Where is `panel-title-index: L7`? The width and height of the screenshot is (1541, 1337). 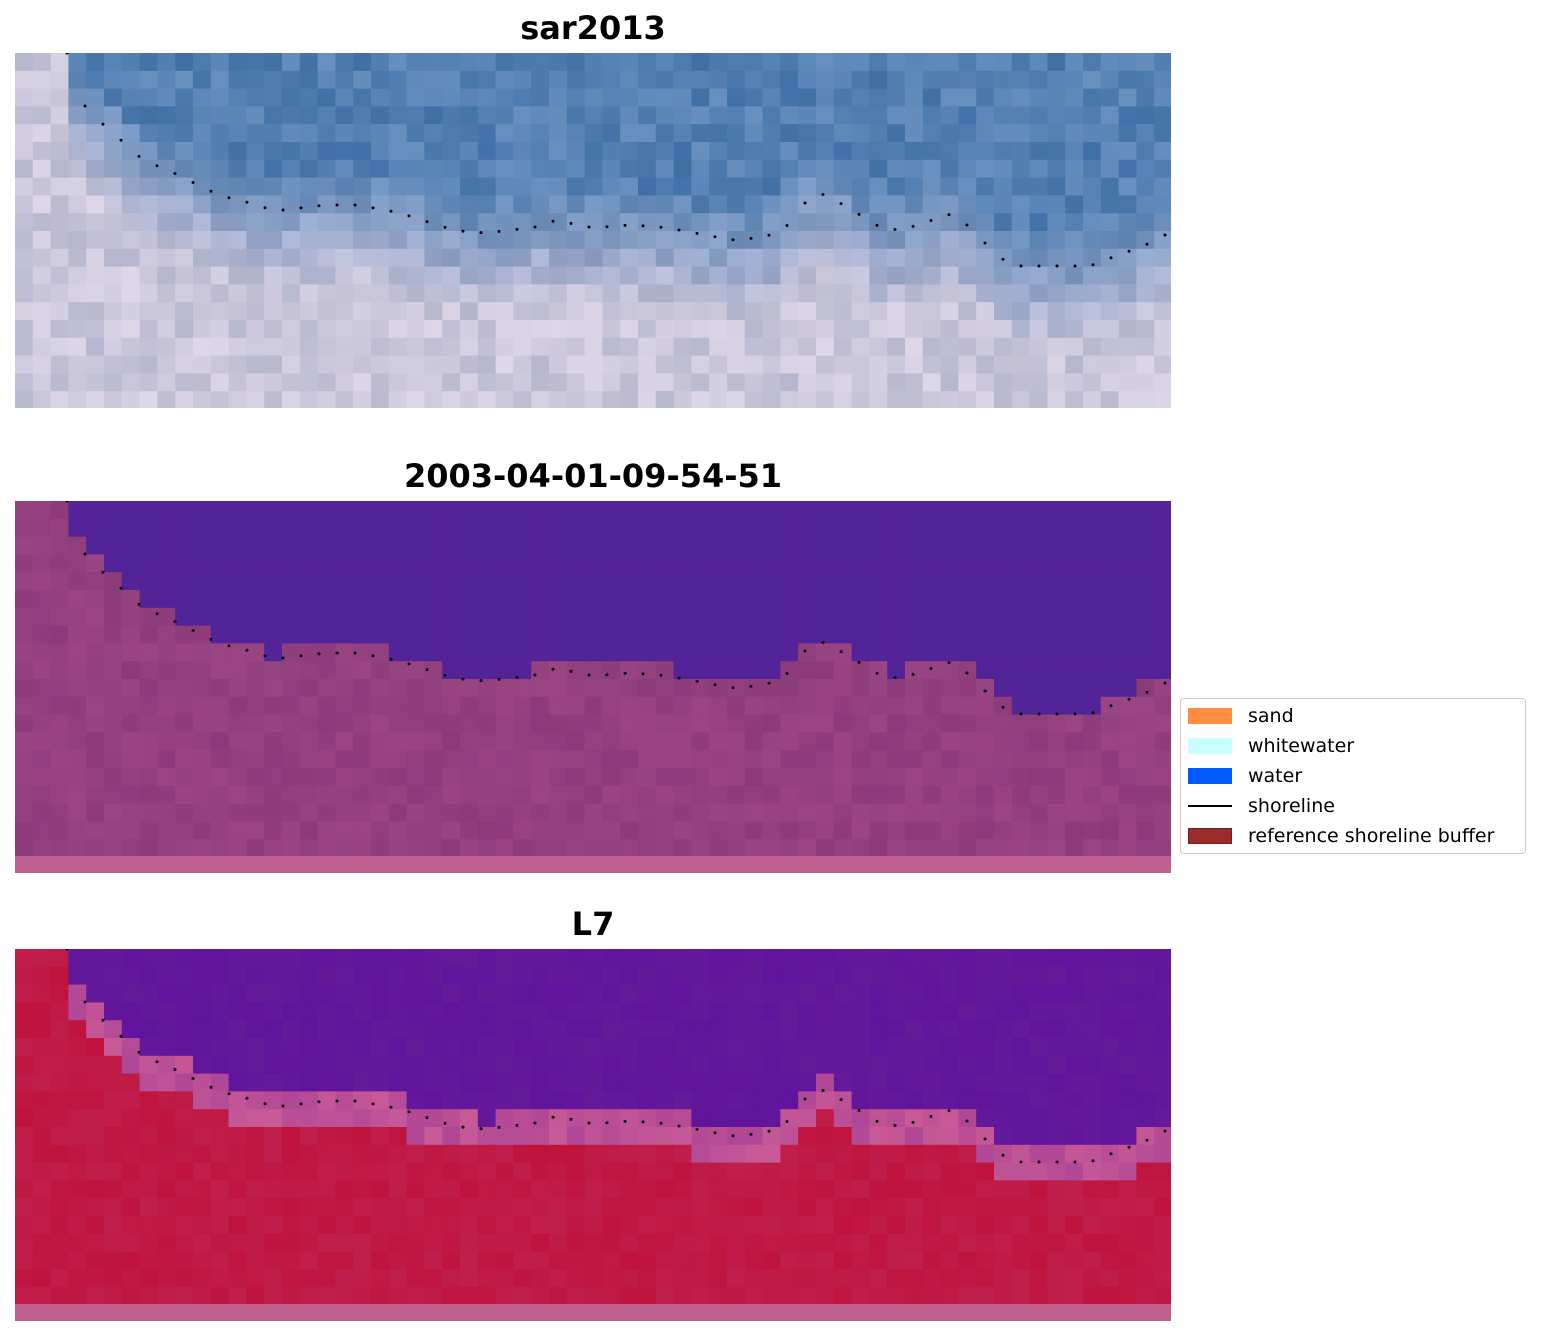 panel-title-index: L7 is located at coordinates (593, 924).